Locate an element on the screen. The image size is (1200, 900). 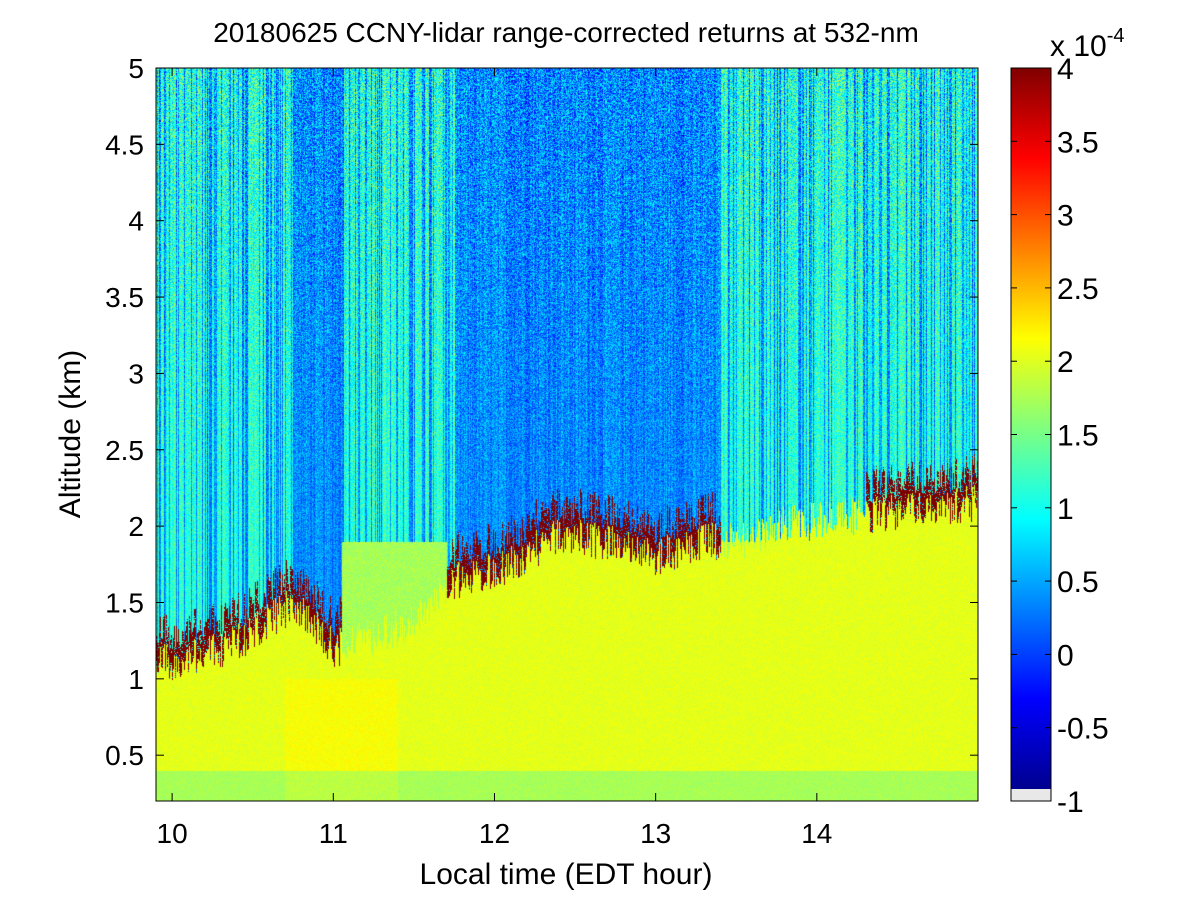
colorbar-tick-label: 1 is located at coordinates (1065, 509).